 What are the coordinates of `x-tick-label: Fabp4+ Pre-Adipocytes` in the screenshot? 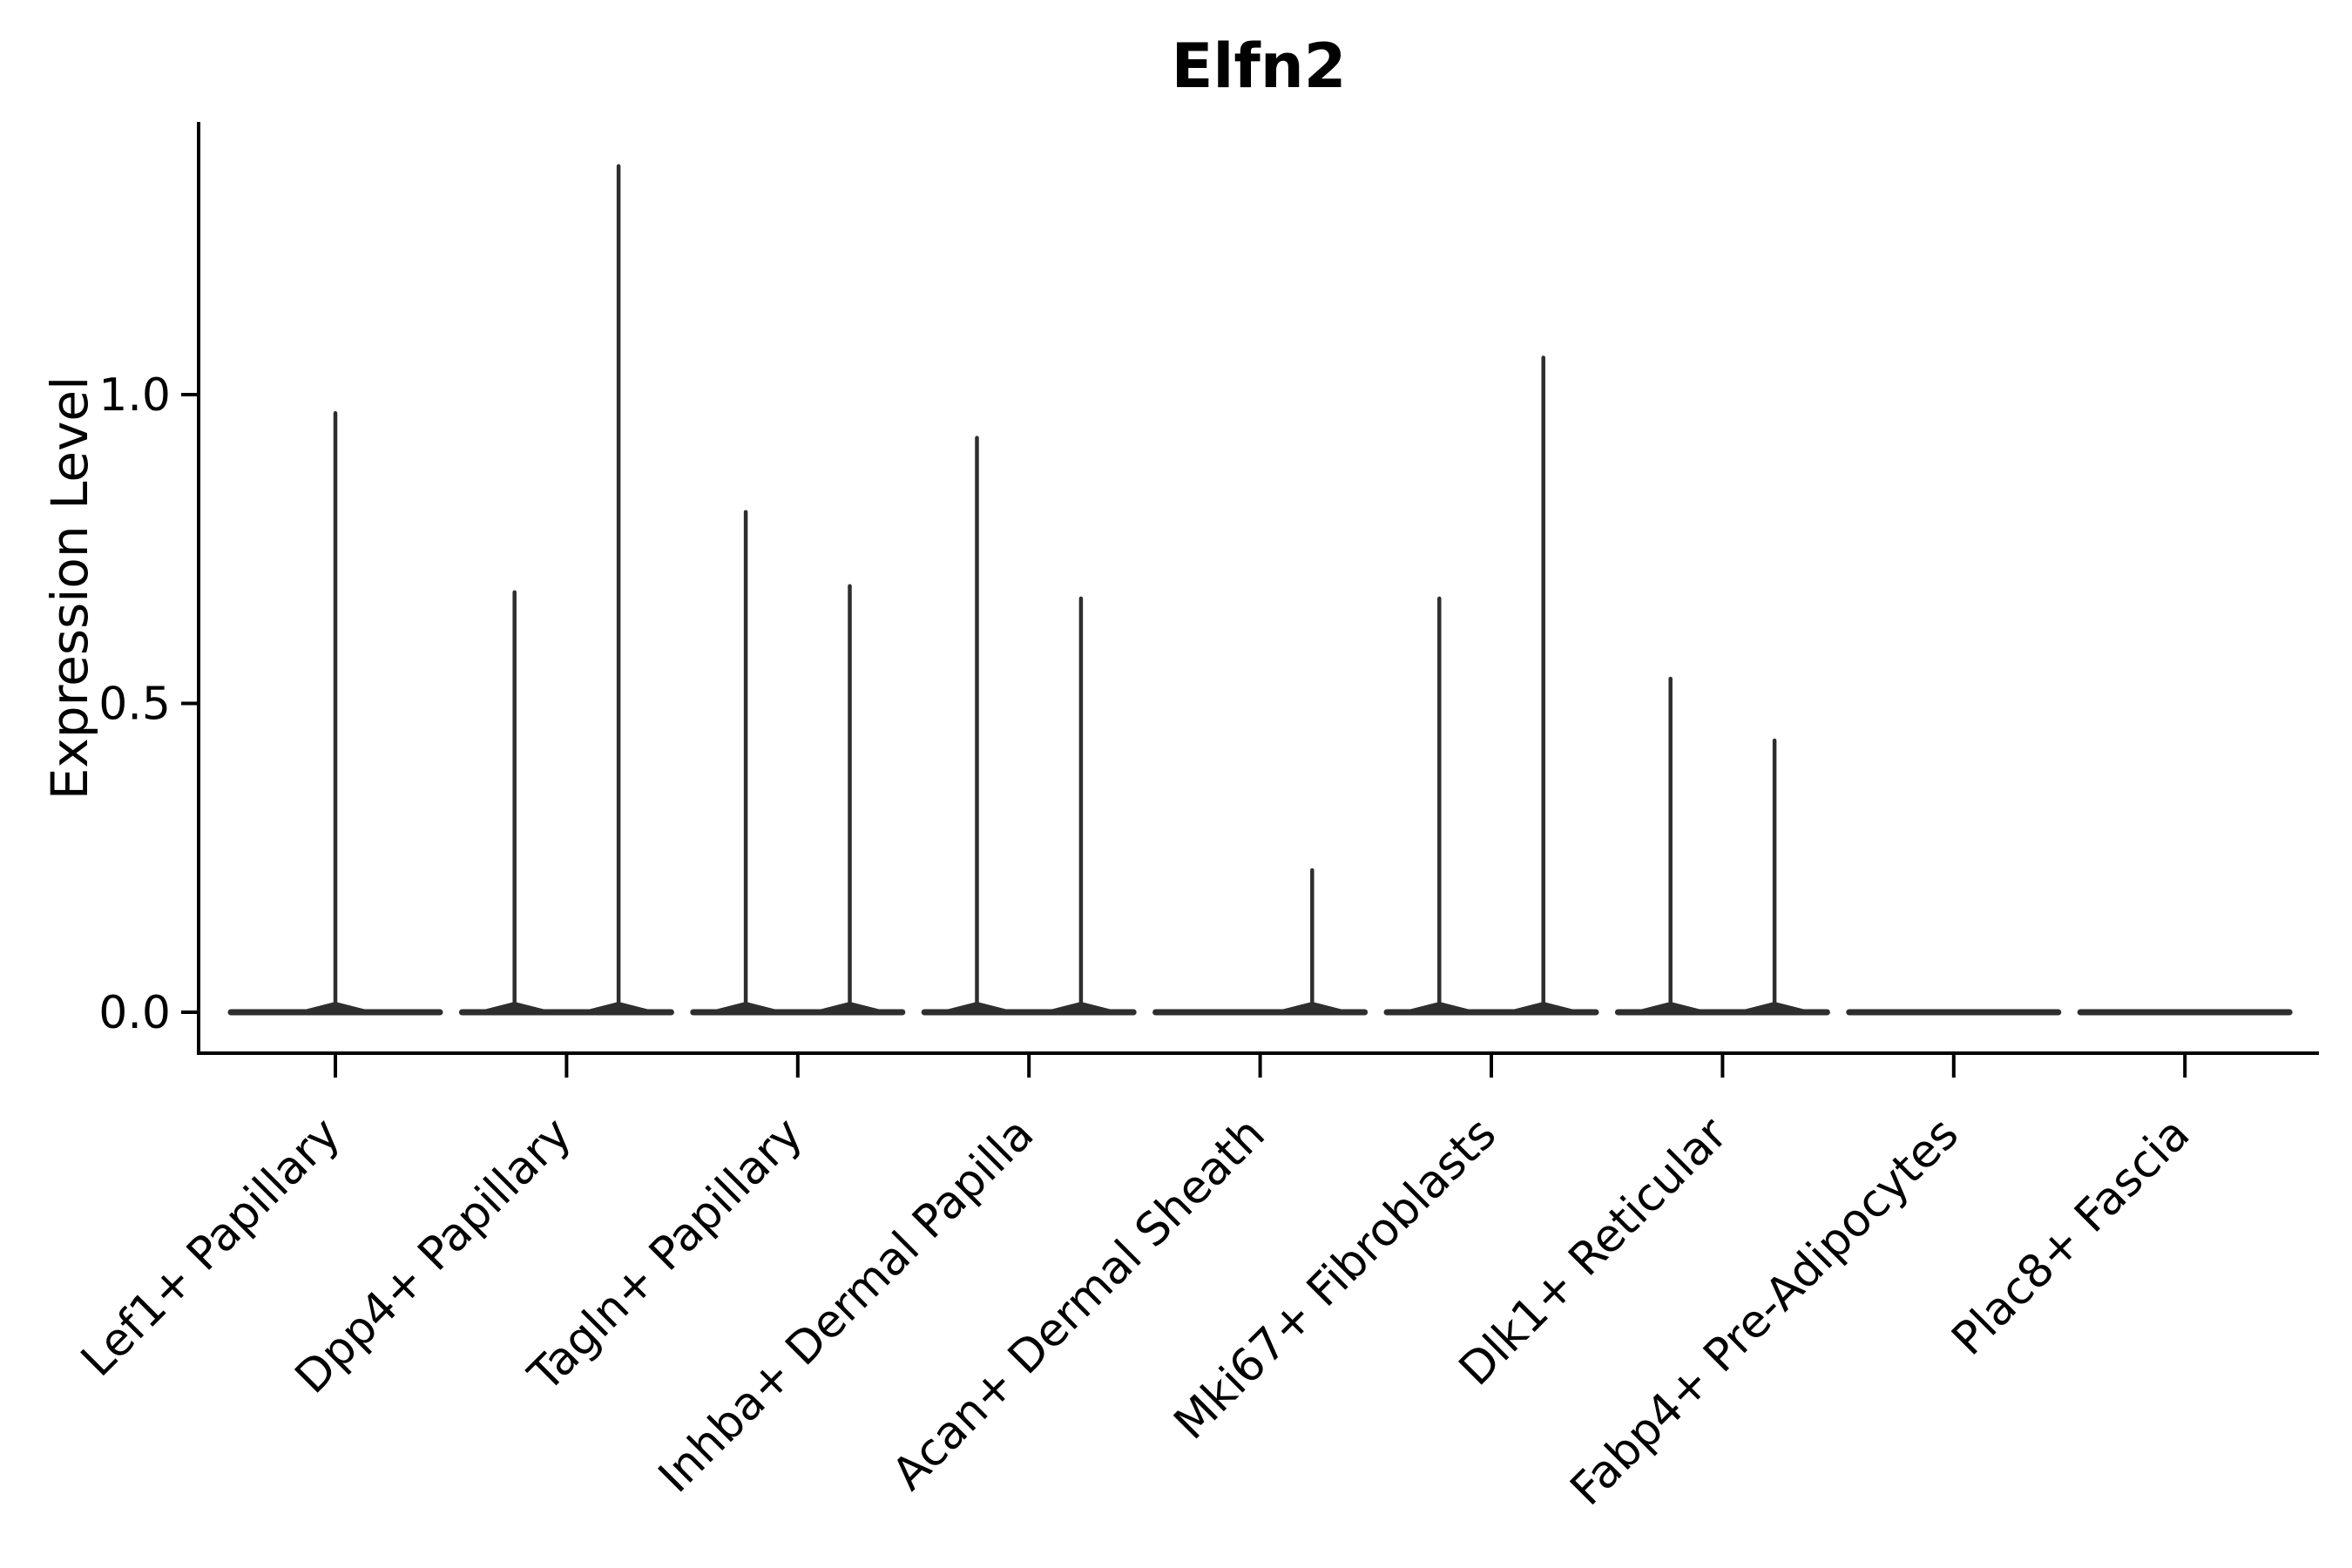 It's located at (1765, 1312).